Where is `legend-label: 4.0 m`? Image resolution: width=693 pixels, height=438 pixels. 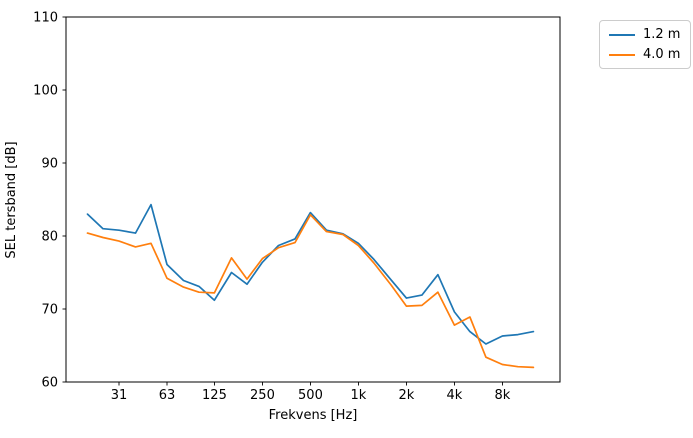 legend-label: 4.0 m is located at coordinates (662, 54).